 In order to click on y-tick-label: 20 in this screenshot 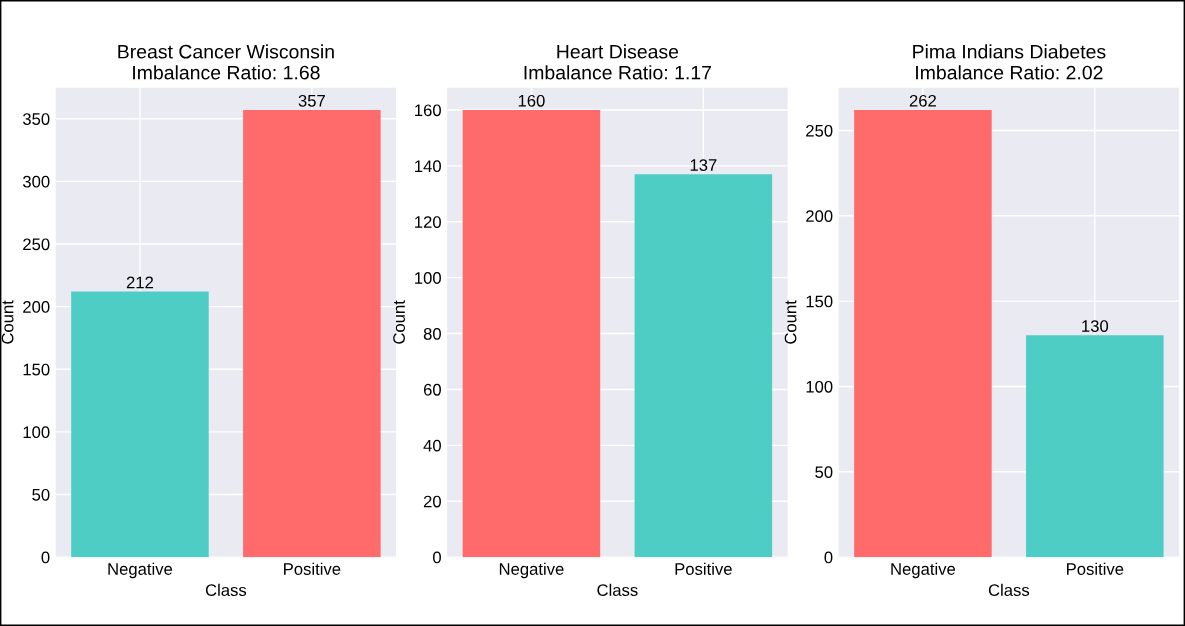, I will do `click(432, 501)`.